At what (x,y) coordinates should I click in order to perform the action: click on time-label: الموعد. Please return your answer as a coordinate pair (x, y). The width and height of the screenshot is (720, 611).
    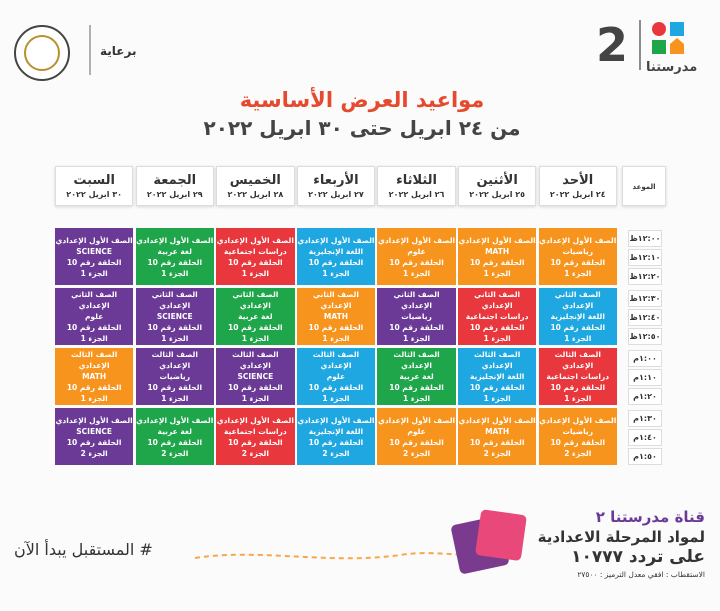
    Looking at the image, I should click on (644, 187).